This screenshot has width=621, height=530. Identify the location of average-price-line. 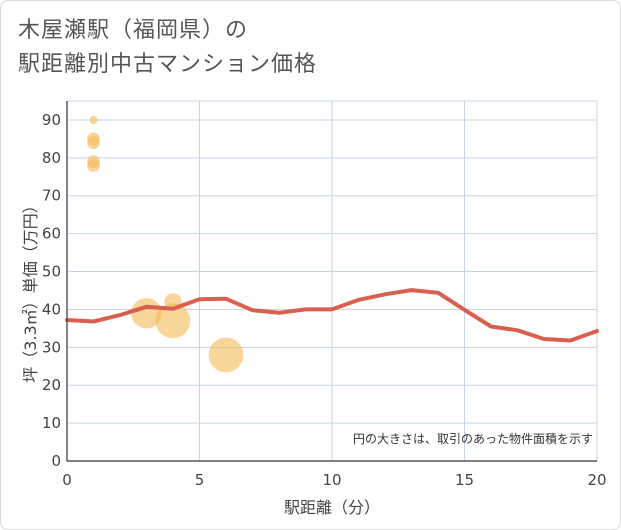
(332, 315).